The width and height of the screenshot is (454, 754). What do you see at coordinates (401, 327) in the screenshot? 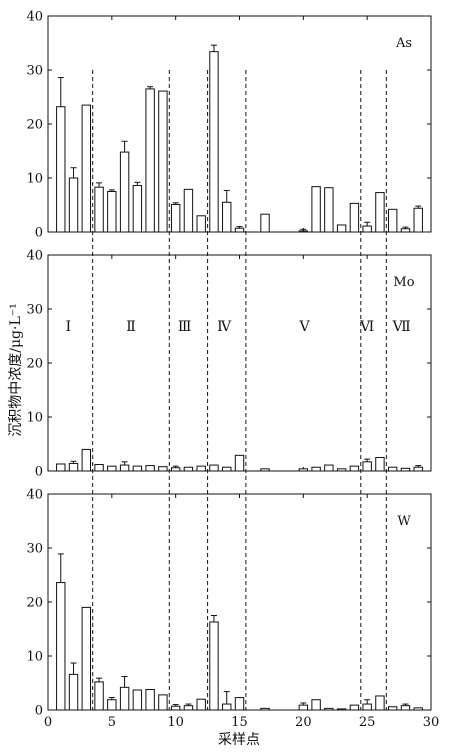
I see `zone-label: Ⅶ` at bounding box center [401, 327].